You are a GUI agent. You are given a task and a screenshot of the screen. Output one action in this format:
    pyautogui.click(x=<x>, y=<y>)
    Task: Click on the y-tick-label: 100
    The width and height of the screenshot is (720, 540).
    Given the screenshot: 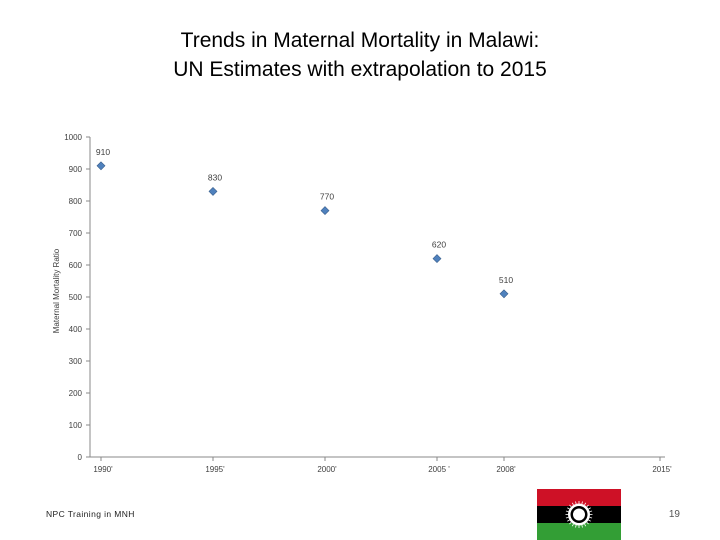 What is the action you would take?
    pyautogui.click(x=76, y=425)
    